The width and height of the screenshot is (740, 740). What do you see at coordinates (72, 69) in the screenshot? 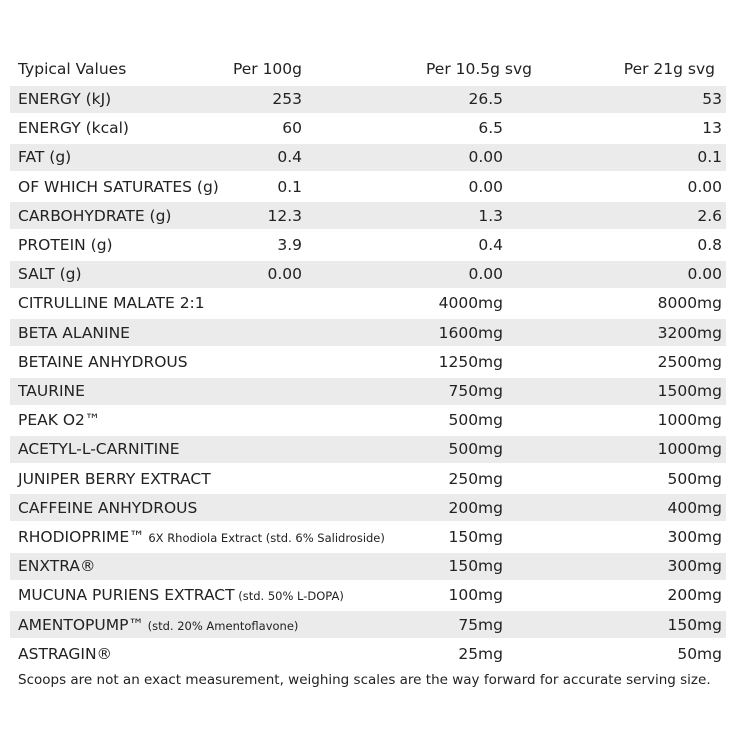
I see `header-cell: Typical Values` at bounding box center [72, 69].